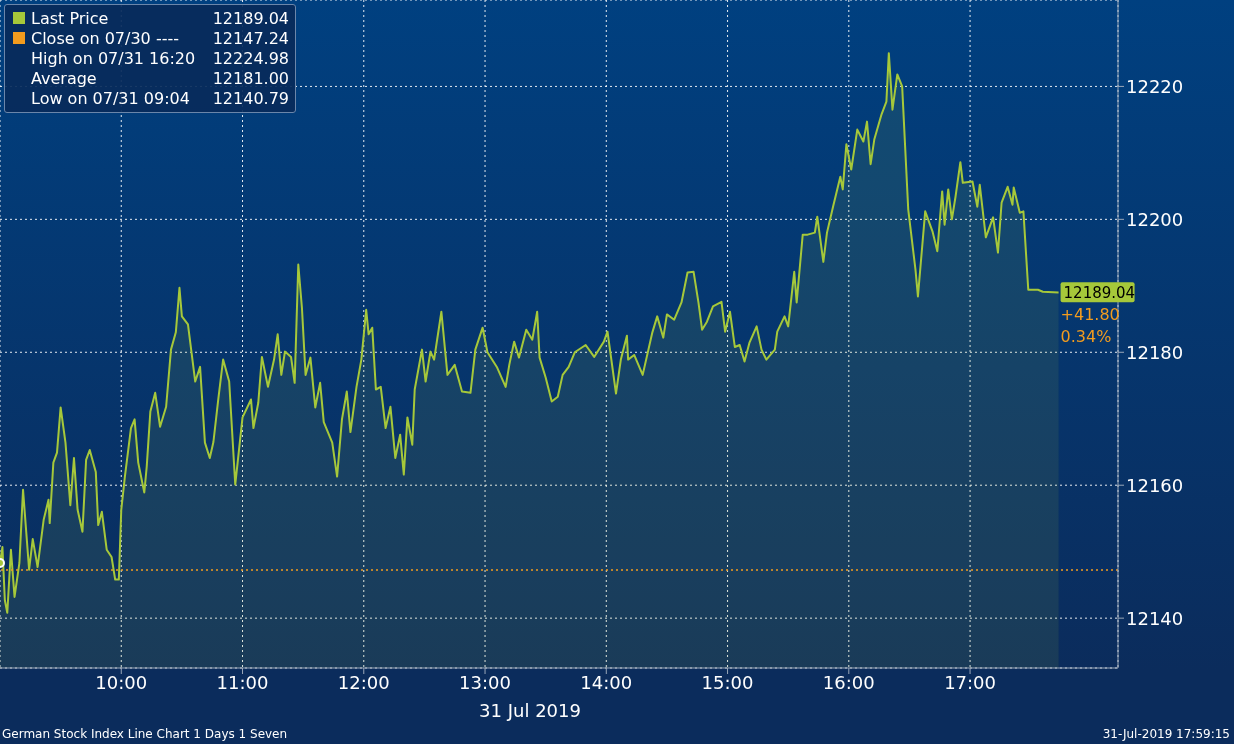 The width and height of the screenshot is (1234, 744). Describe the element at coordinates (1155, 618) in the screenshot. I see `y-tick-label: 12140` at that location.